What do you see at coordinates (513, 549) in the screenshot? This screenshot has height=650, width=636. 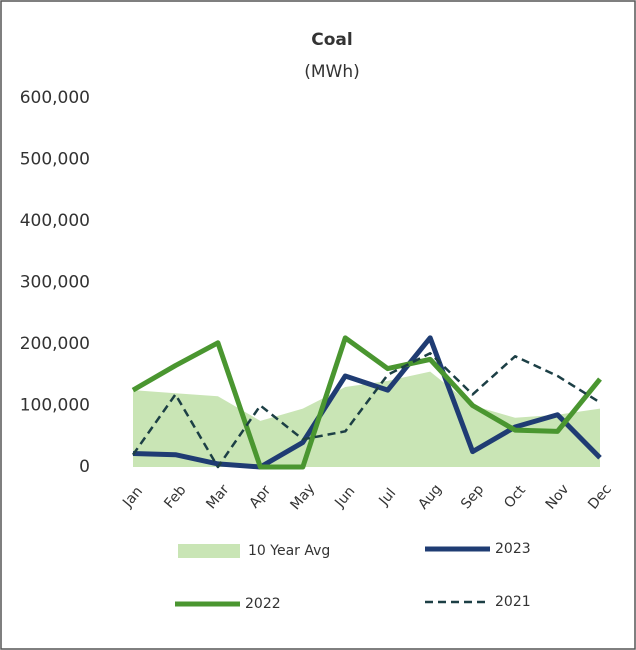 I see `legend-label: 2023` at bounding box center [513, 549].